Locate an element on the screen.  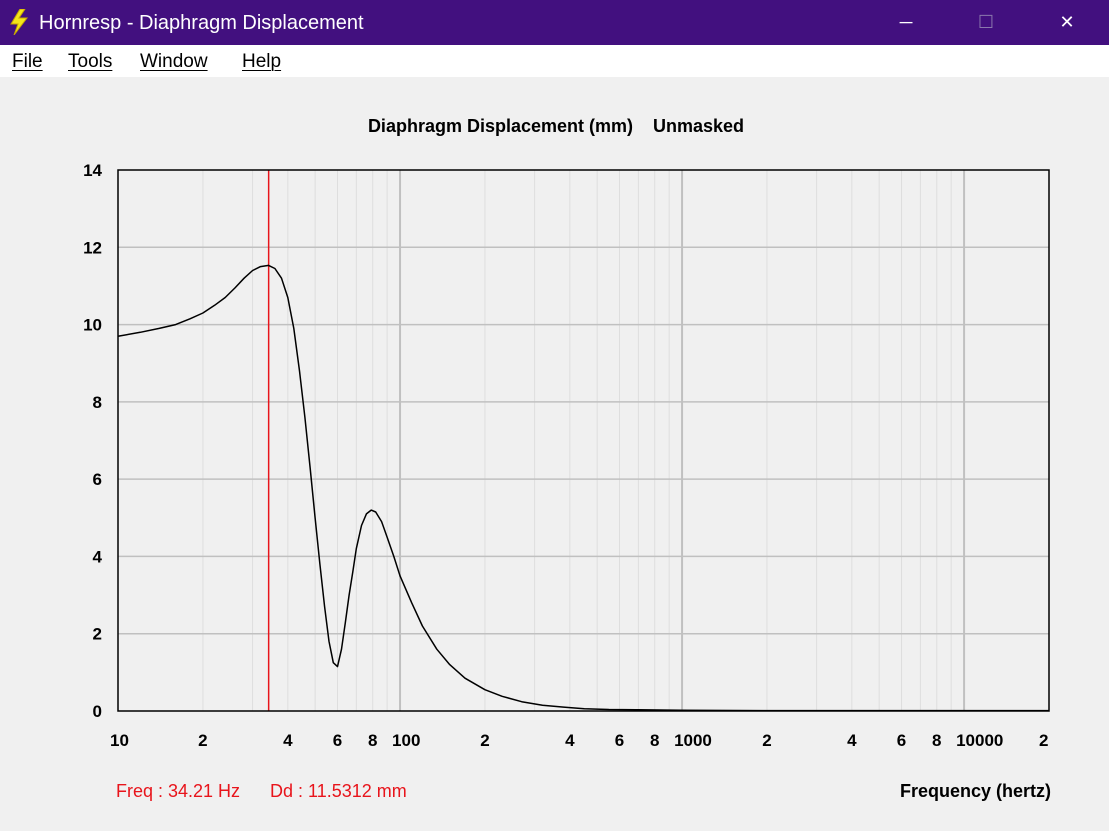
maximize-icon: ☐ is located at coordinates (986, 22).